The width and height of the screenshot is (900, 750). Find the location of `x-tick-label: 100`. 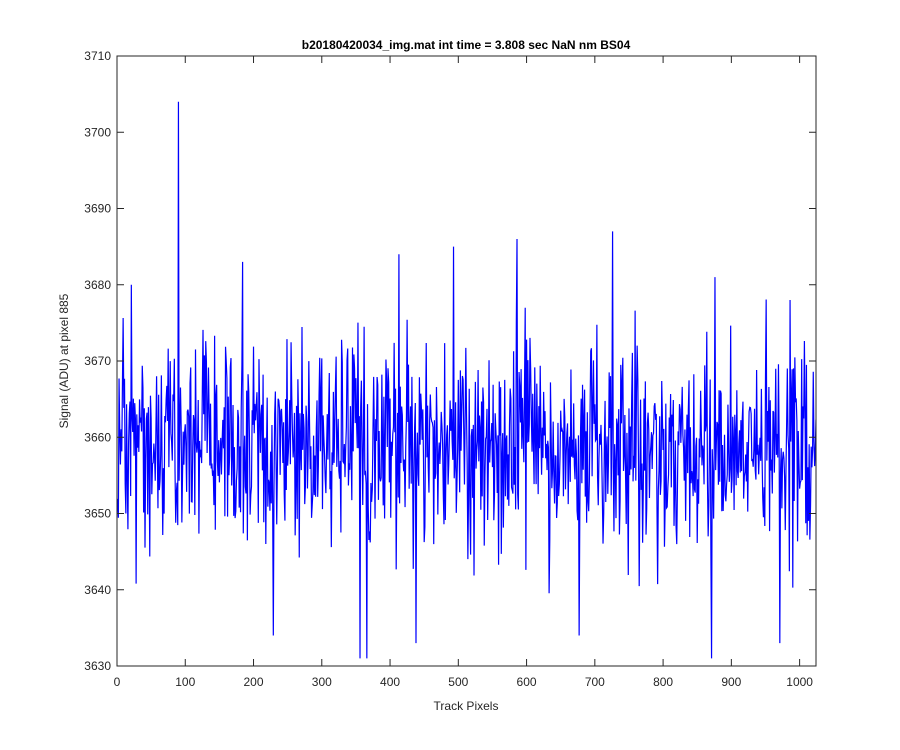

x-tick-label: 100 is located at coordinates (185, 682).